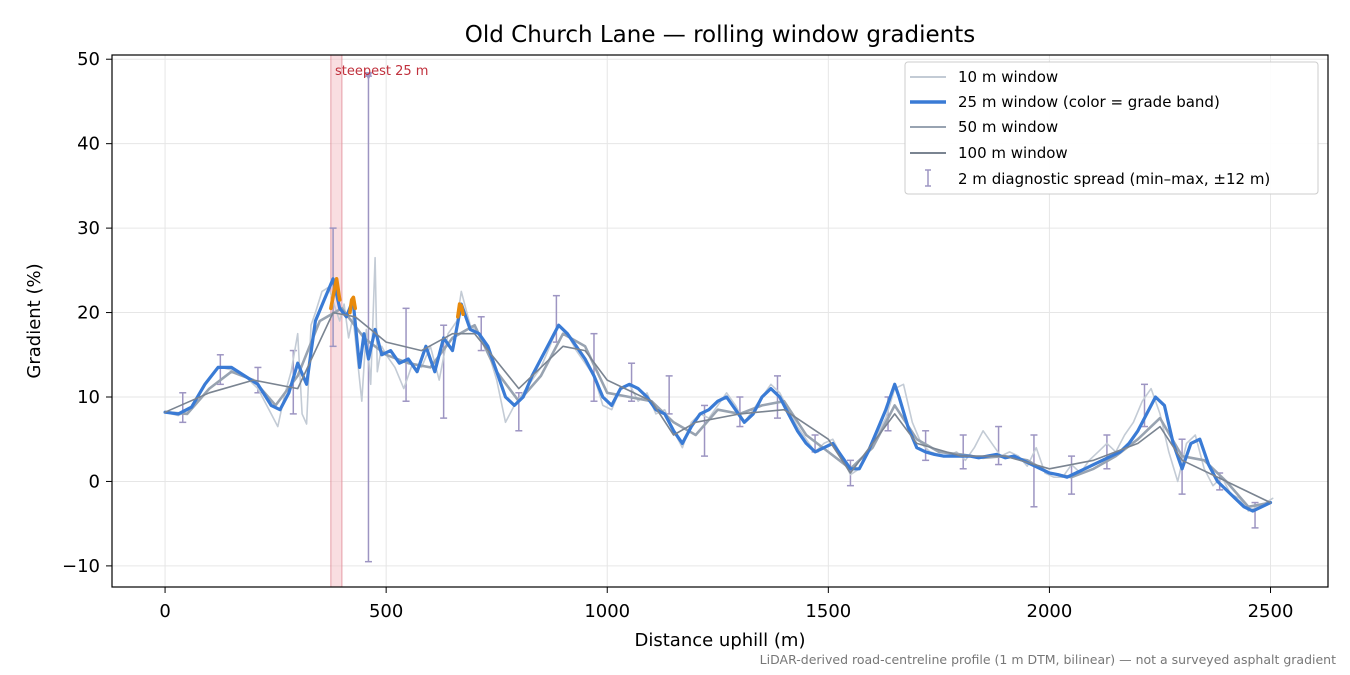 The image size is (1350, 675). I want to click on y-tick-label: 30, so click(88, 228).